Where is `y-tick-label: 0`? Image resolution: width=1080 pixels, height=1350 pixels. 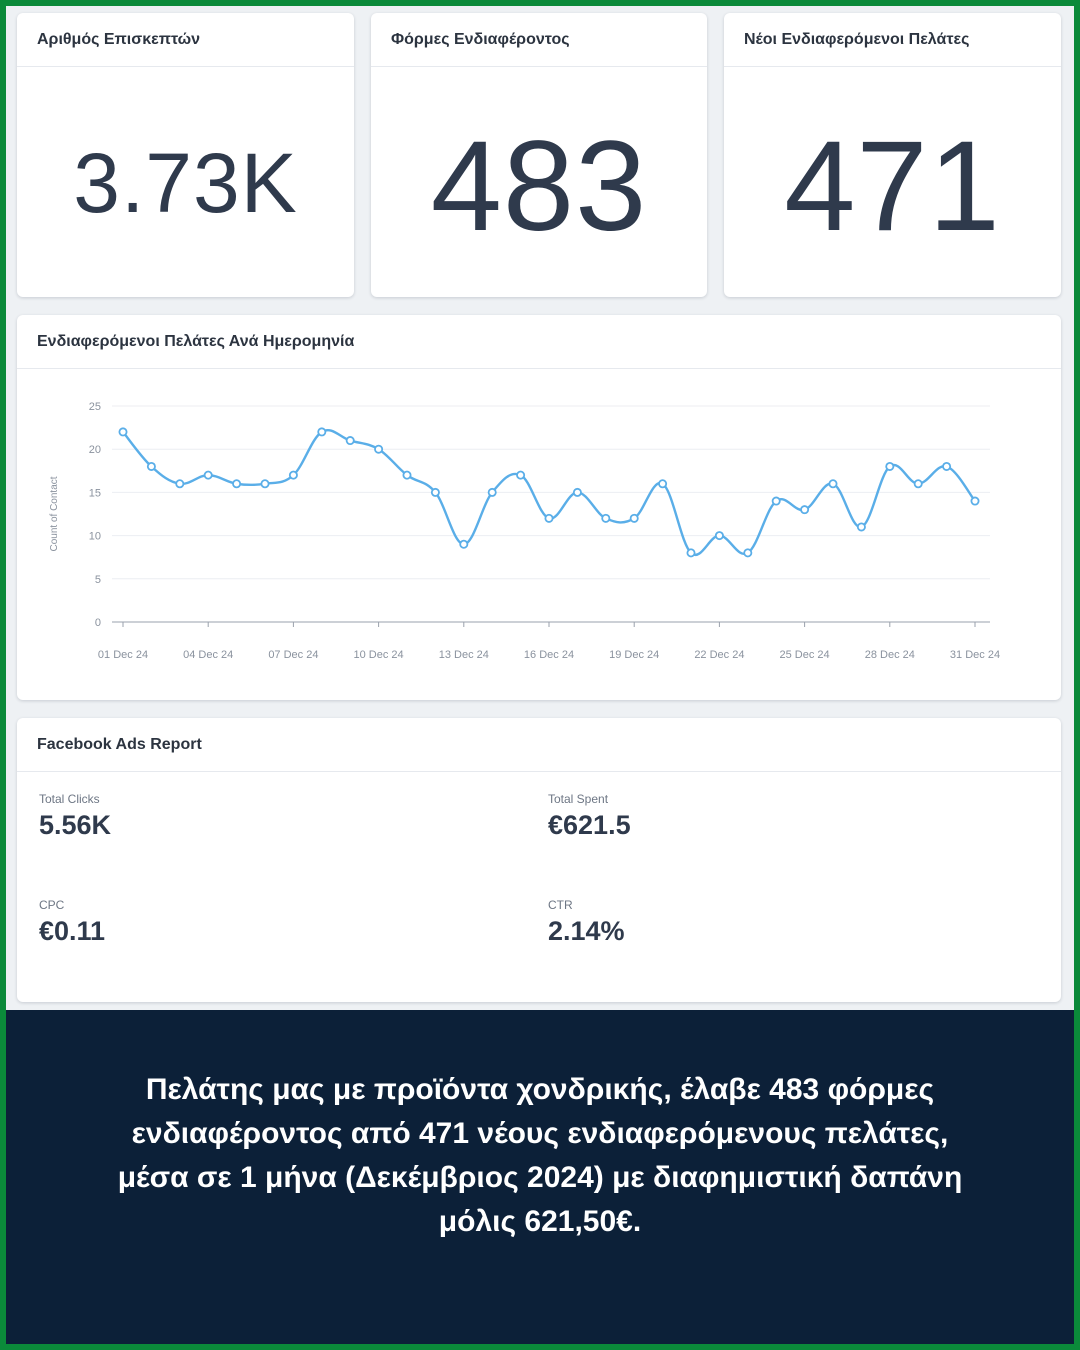
y-tick-label: 0 is located at coordinates (98, 623).